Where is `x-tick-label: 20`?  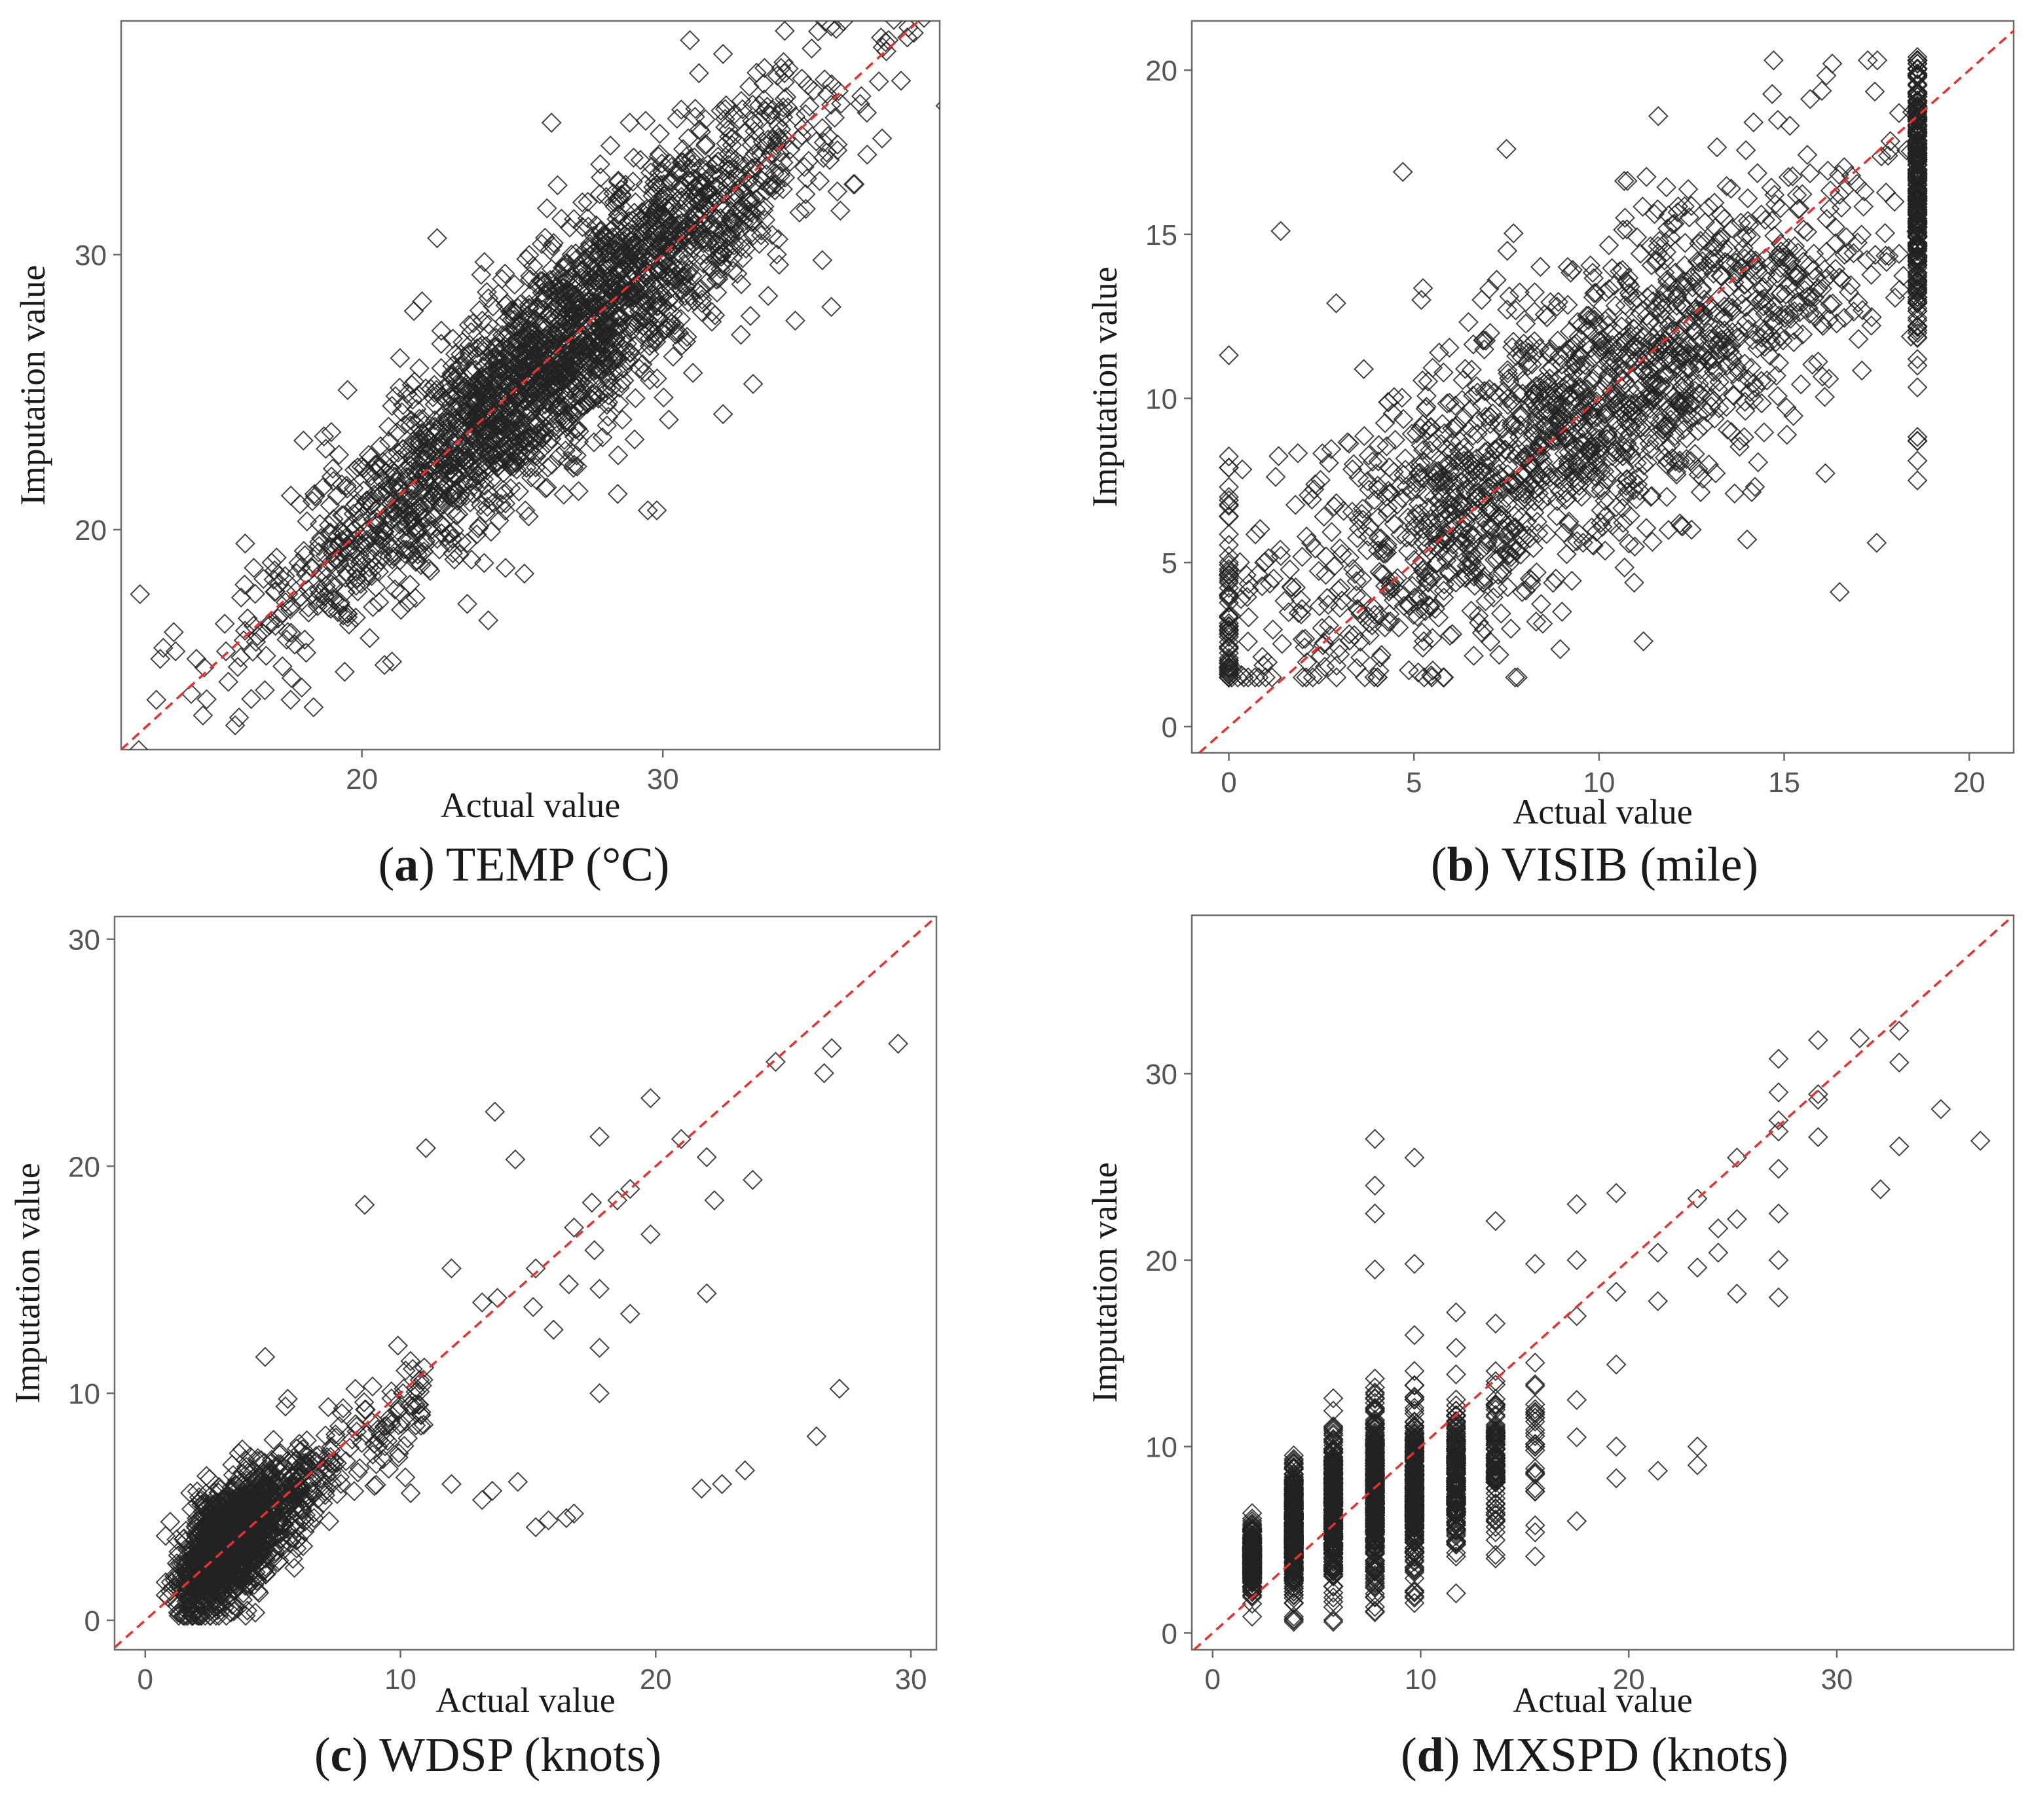
x-tick-label: 20 is located at coordinates (362, 779).